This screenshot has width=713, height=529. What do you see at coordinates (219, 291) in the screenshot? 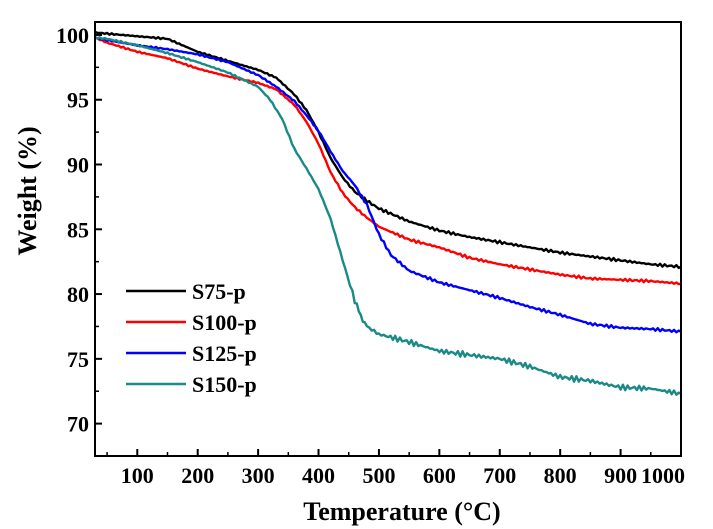
I see `legend-label: S75-p` at bounding box center [219, 291].